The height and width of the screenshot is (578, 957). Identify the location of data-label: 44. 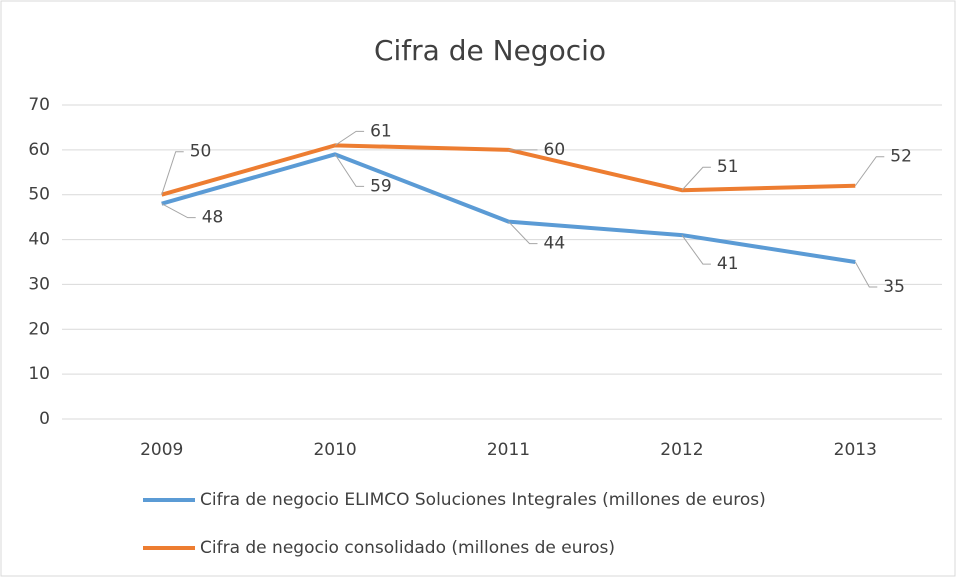
(555, 244).